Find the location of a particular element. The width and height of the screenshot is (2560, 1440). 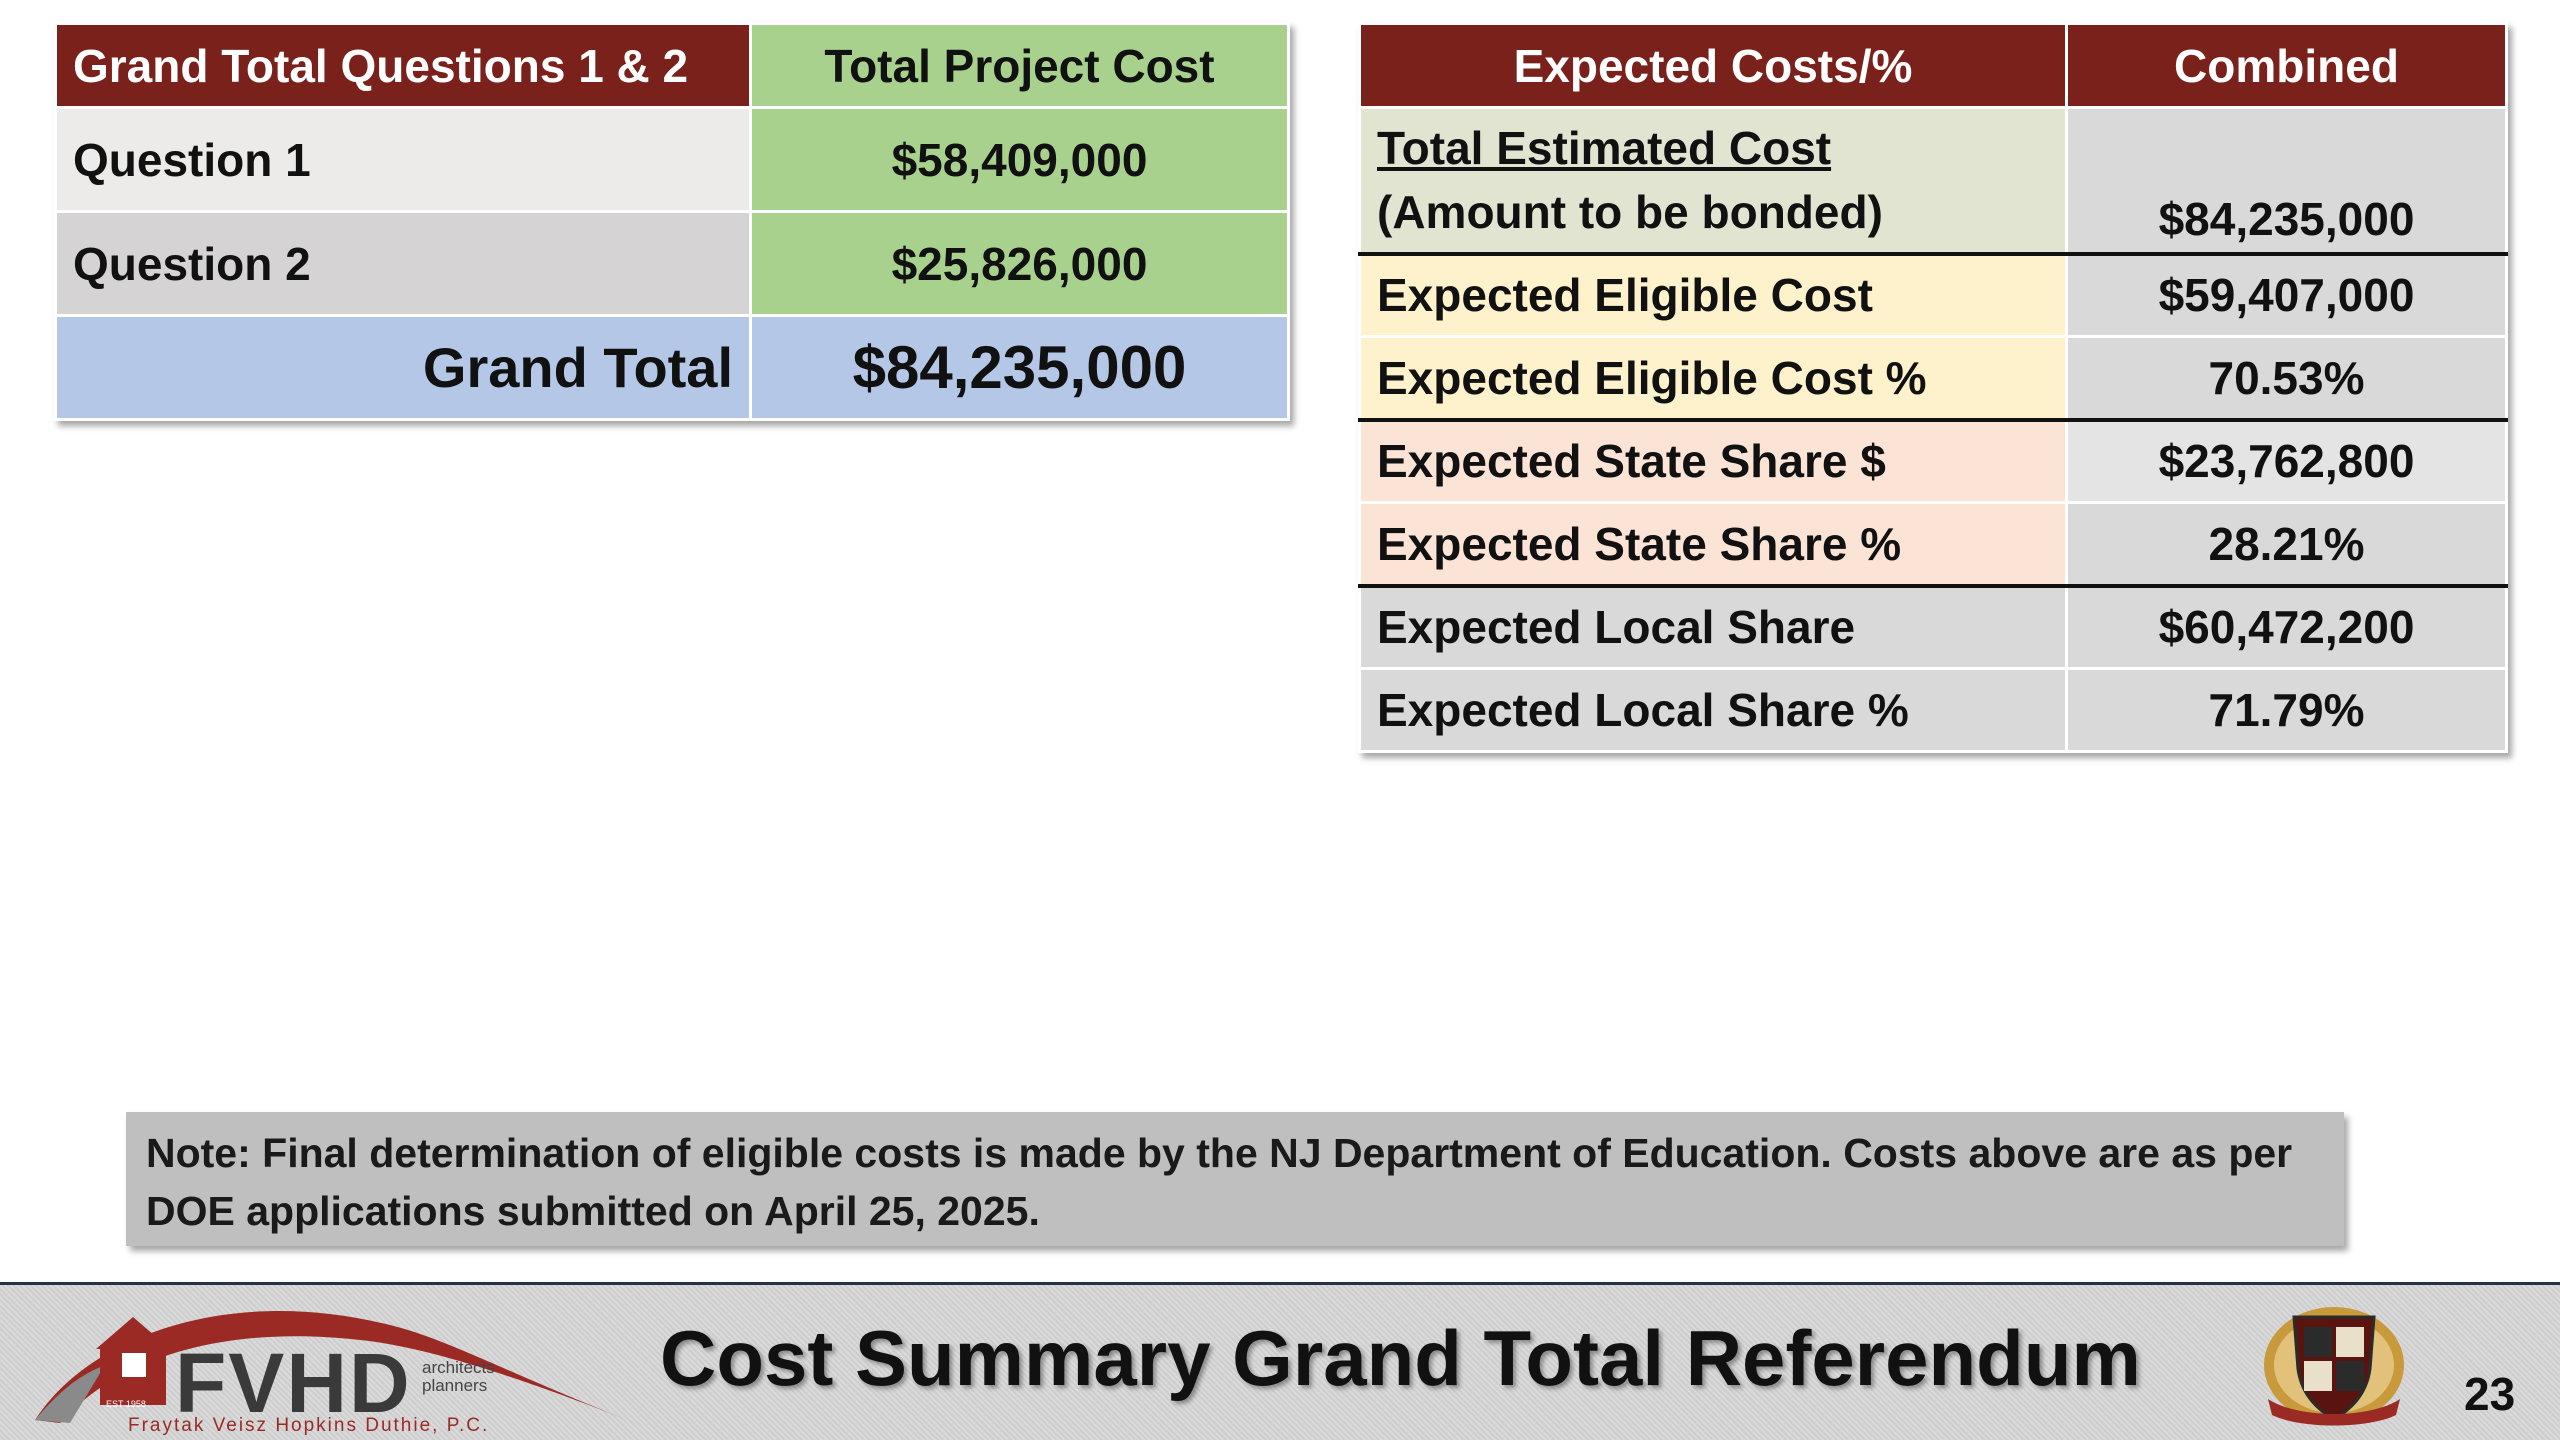

expected-local-share-value: $60,472,200 is located at coordinates (2286, 626).